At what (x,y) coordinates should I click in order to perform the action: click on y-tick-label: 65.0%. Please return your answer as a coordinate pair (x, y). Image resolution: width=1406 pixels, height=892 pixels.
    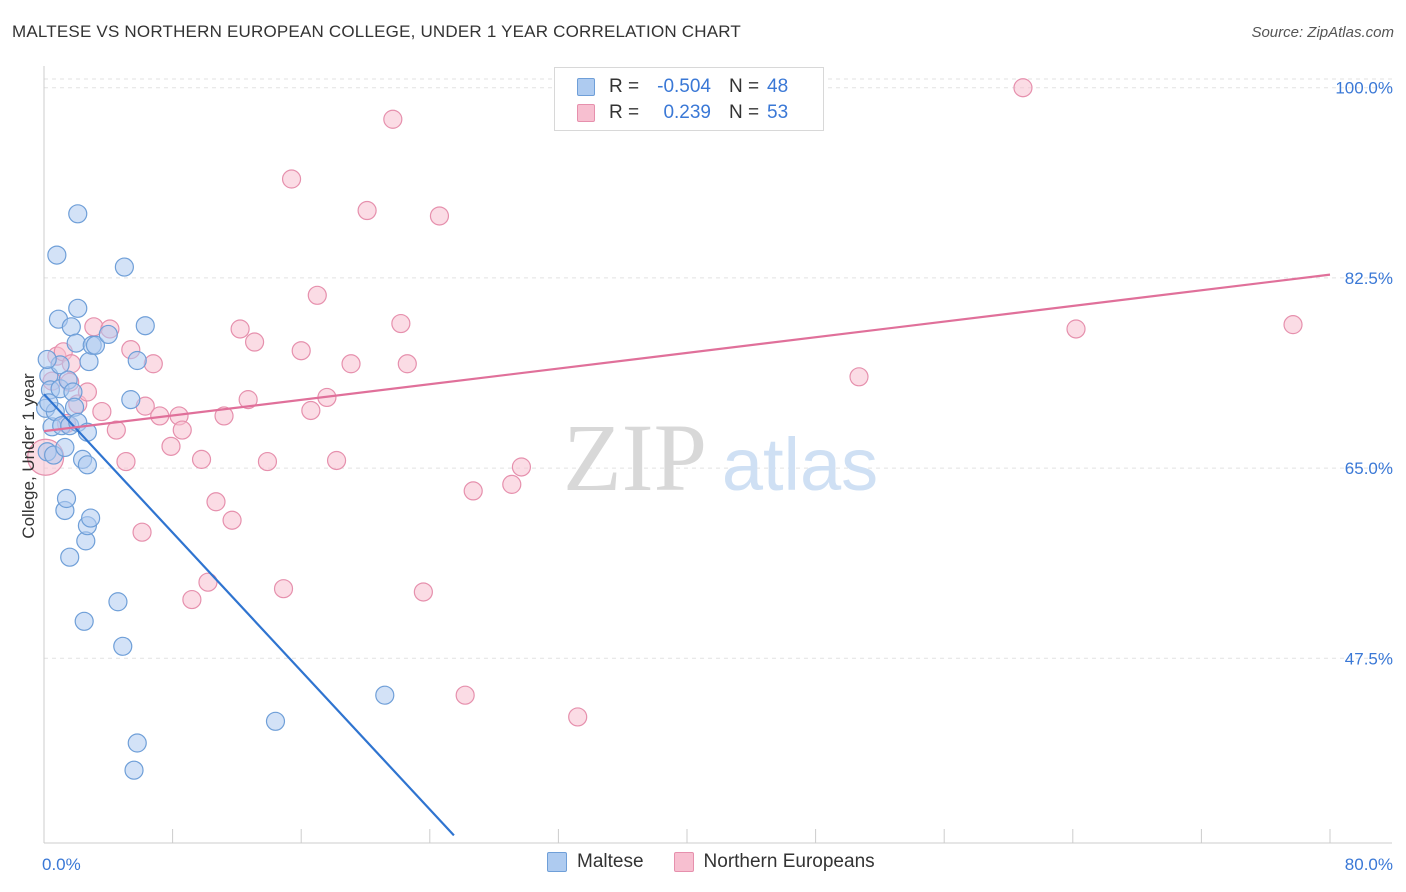
    Looking at the image, I should click on (1369, 468).